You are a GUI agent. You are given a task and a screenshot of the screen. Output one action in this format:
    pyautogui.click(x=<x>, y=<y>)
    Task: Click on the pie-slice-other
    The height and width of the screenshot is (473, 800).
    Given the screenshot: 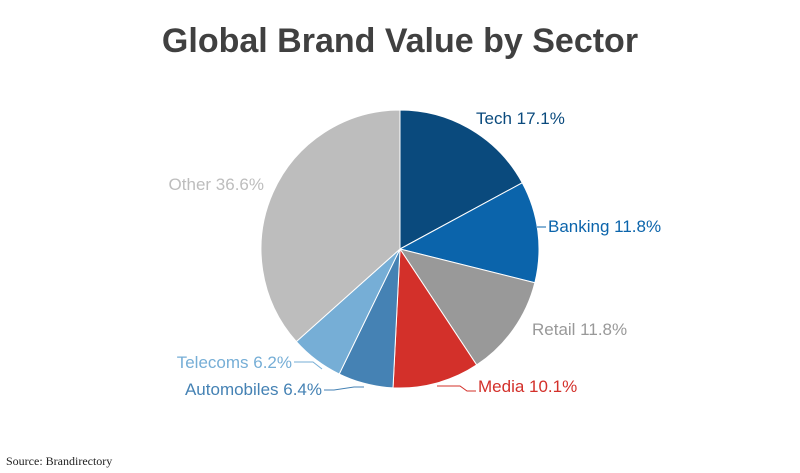 What is the action you would take?
    pyautogui.click(x=330, y=226)
    